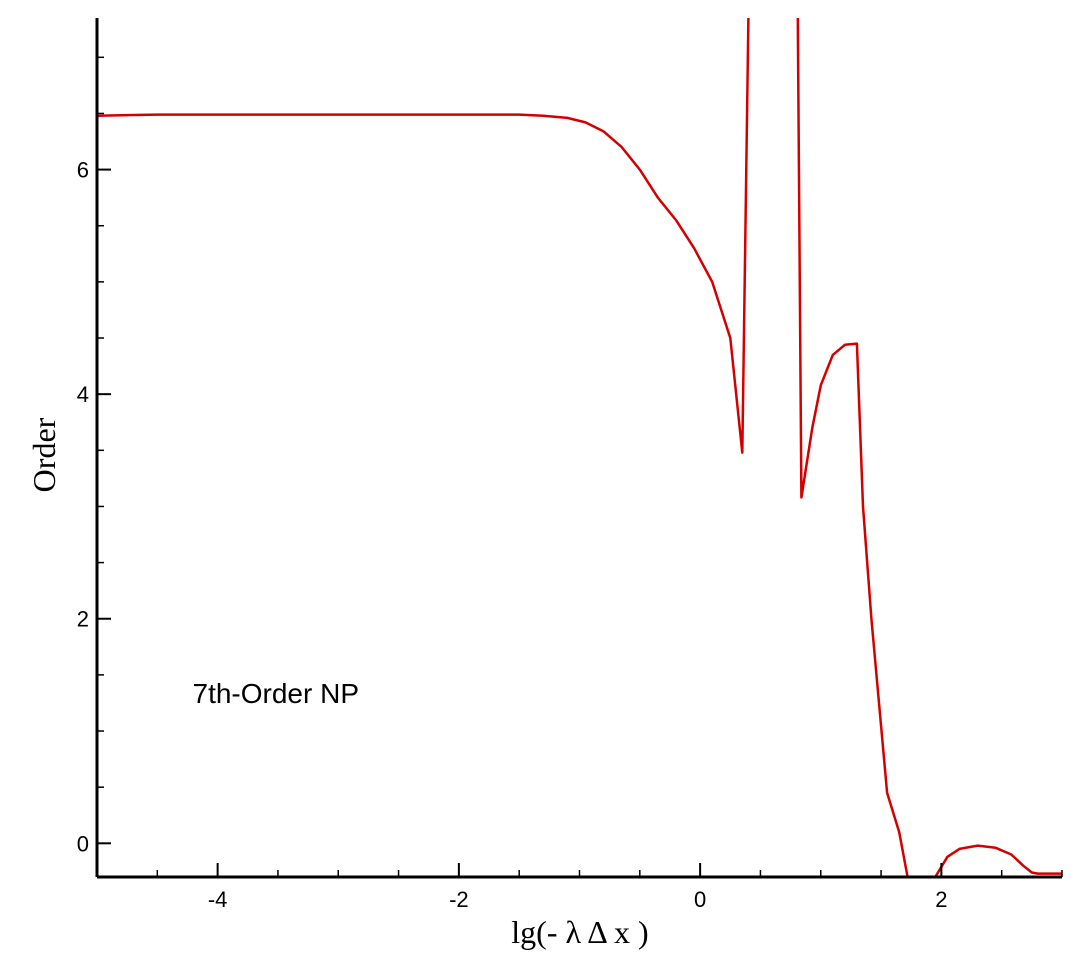 The image size is (1085, 965). Describe the element at coordinates (579, 932) in the screenshot. I see `x-axis-title: lg(- λ Δ x )` at that location.